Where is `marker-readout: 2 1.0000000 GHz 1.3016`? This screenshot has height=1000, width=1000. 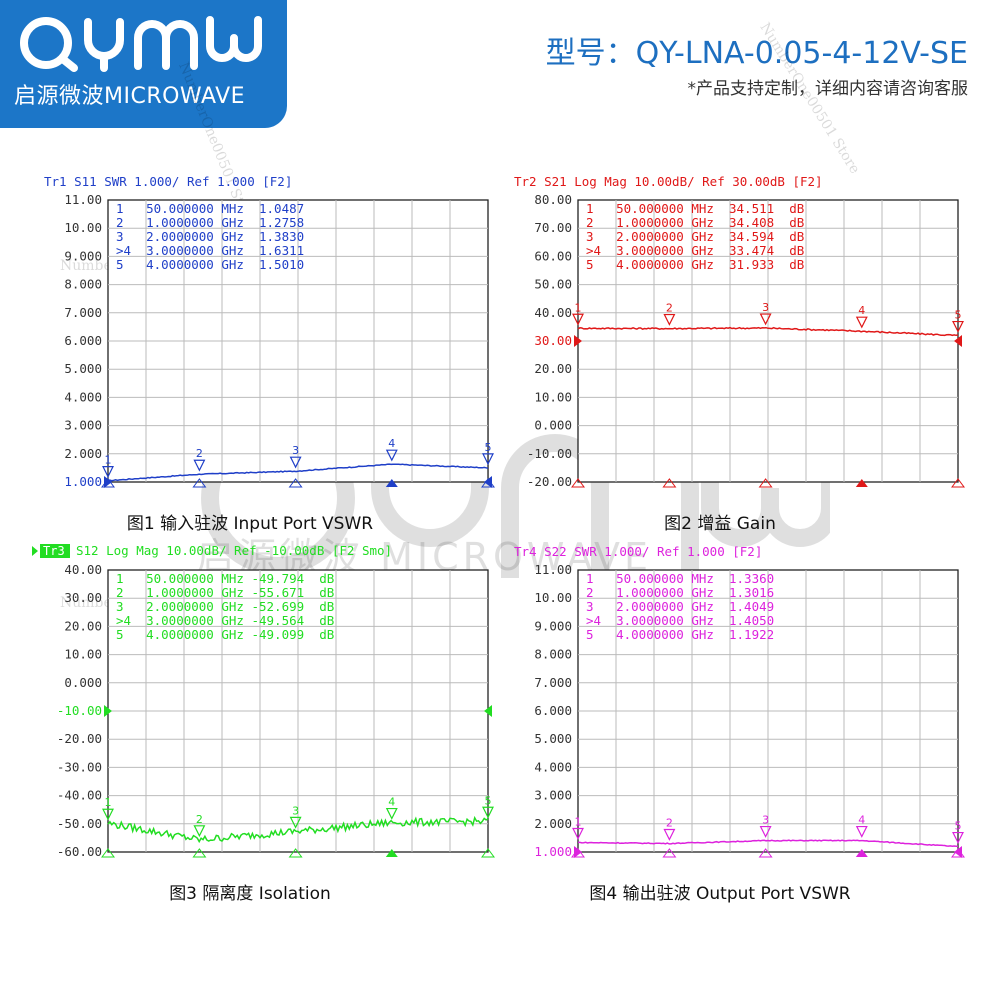 marker-readout: 2 1.0000000 GHz 1.3016 is located at coordinates (680, 592).